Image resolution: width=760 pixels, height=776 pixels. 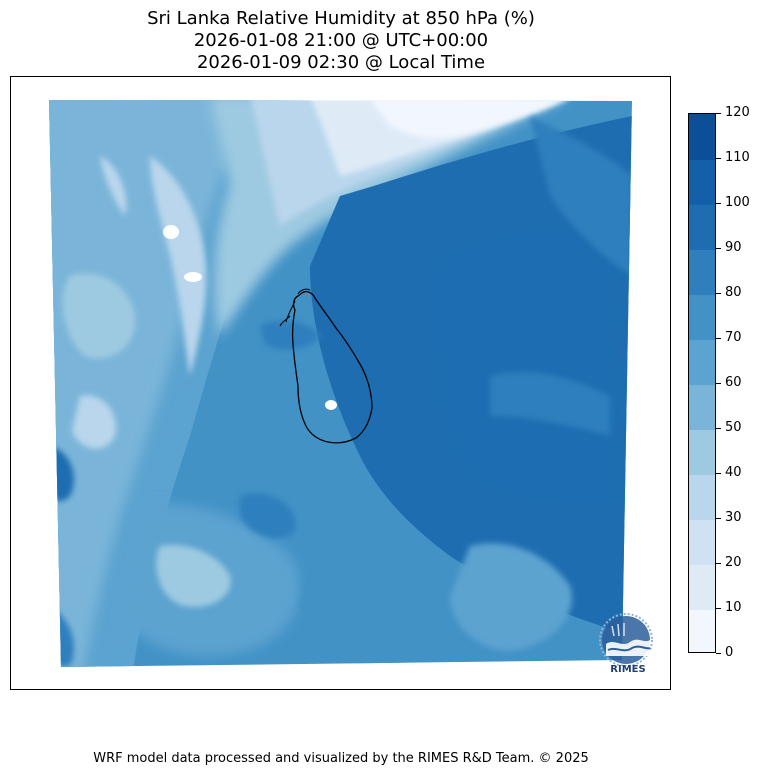 I want to click on colorbar-tick-label: 0, so click(x=729, y=652).